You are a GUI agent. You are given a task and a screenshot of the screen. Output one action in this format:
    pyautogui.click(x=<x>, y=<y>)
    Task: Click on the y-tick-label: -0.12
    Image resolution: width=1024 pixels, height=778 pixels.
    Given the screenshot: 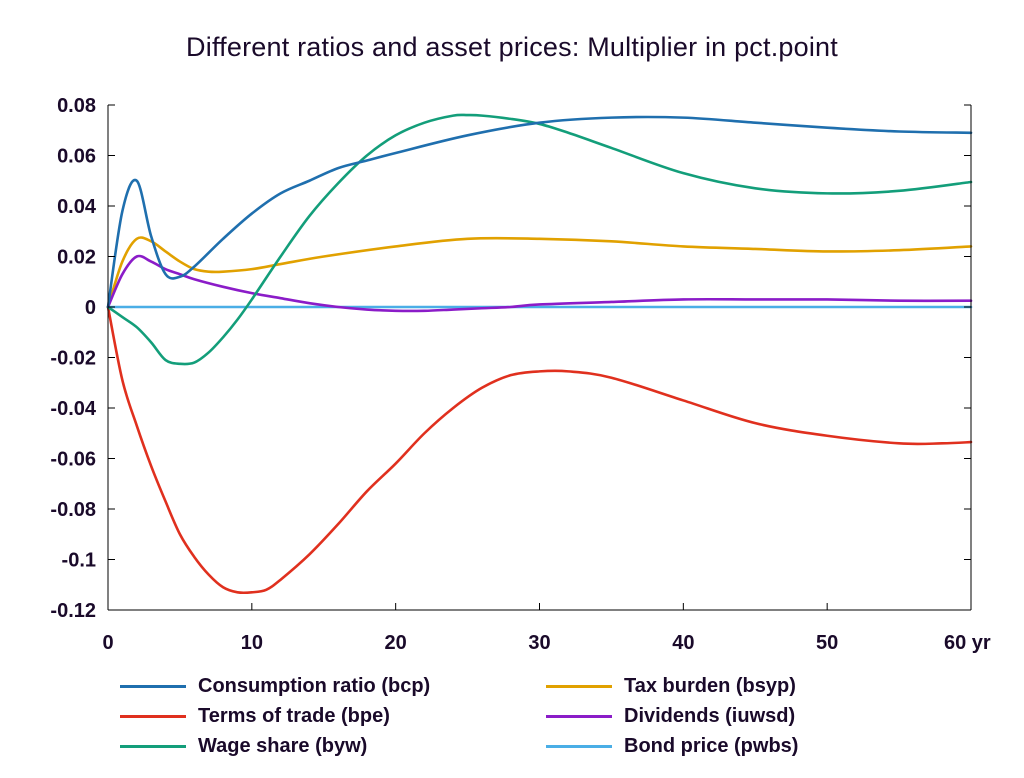 What is the action you would take?
    pyautogui.click(x=73, y=611)
    